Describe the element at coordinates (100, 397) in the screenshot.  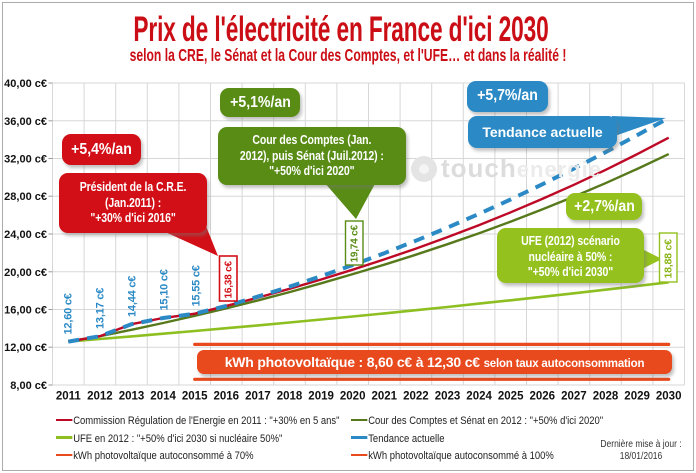
I see `svg-text: 2012` at that location.